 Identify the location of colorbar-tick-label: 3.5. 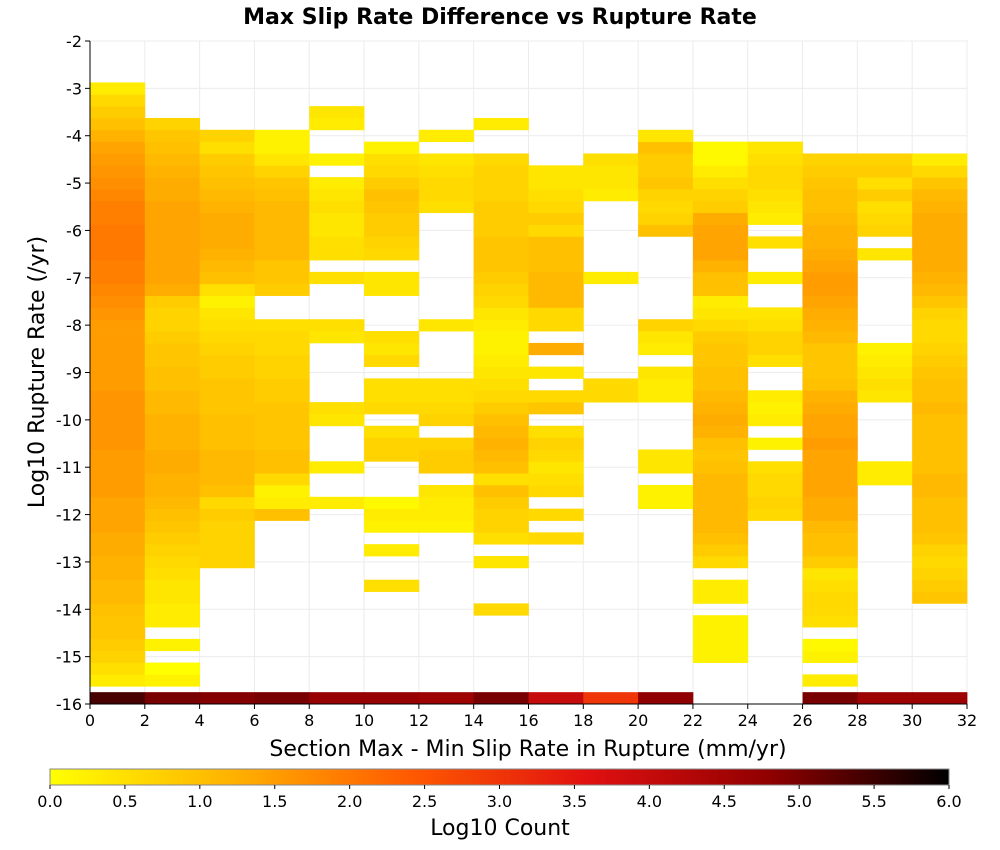
(574, 801).